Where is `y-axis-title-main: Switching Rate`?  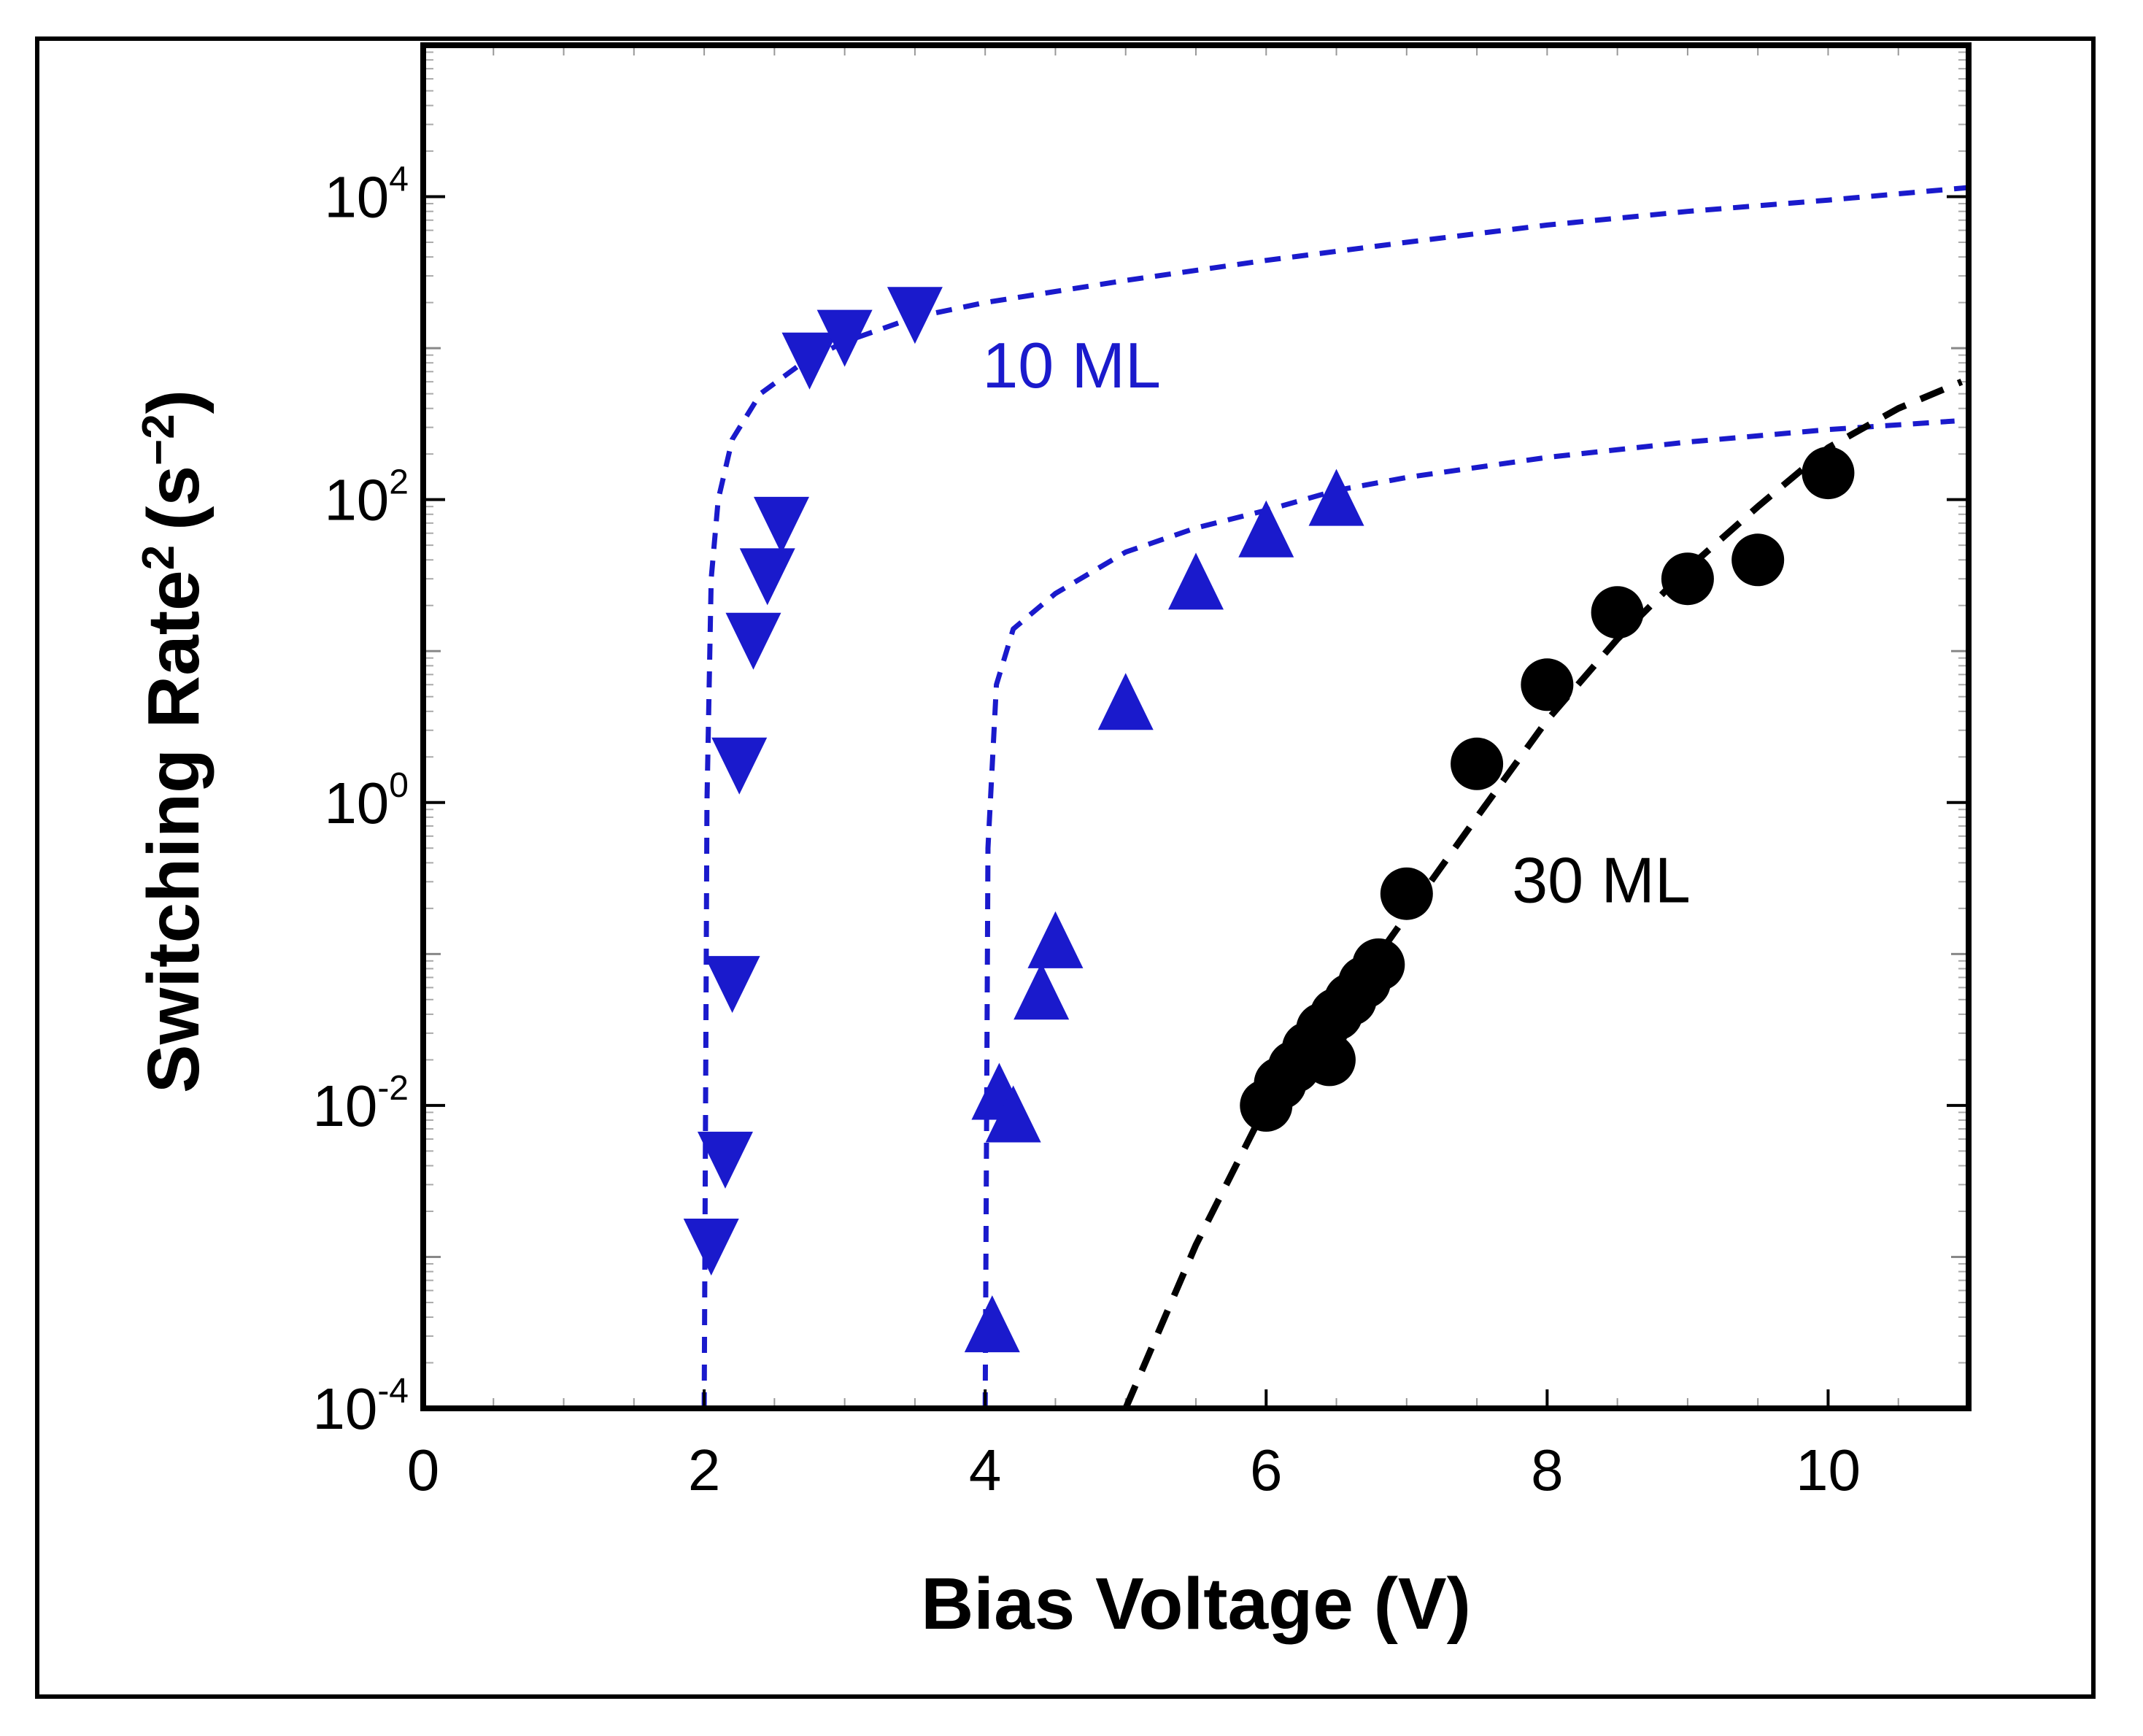
y-axis-title-main: Switching Rate is located at coordinates (174, 831).